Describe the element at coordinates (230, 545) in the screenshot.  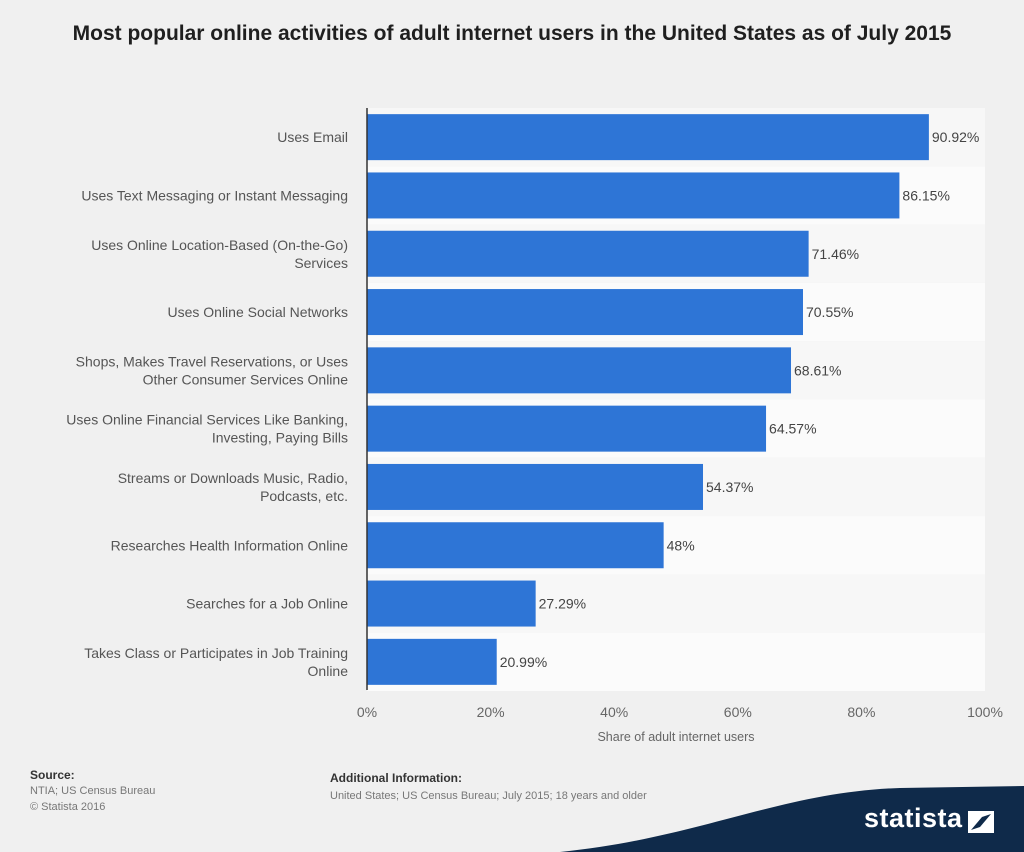
I see `category-label: Researches Health Information Online` at that location.